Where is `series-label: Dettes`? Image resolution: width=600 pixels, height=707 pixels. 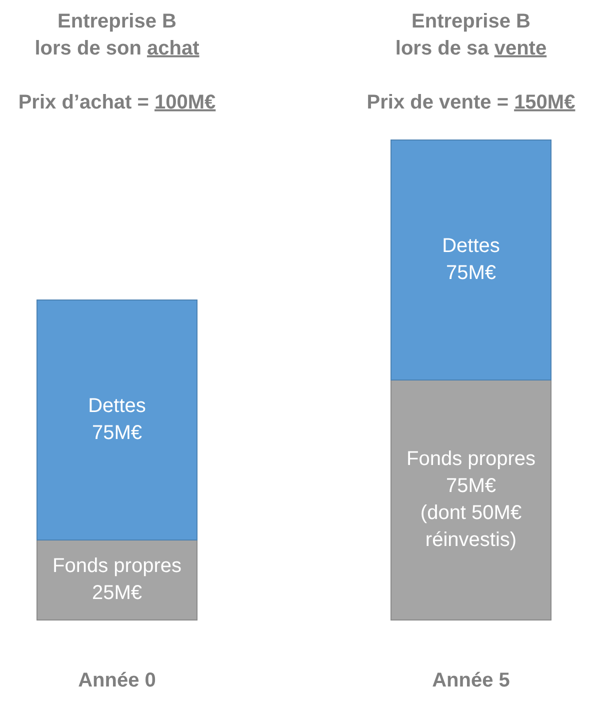 series-label: Dettes is located at coordinates (117, 405).